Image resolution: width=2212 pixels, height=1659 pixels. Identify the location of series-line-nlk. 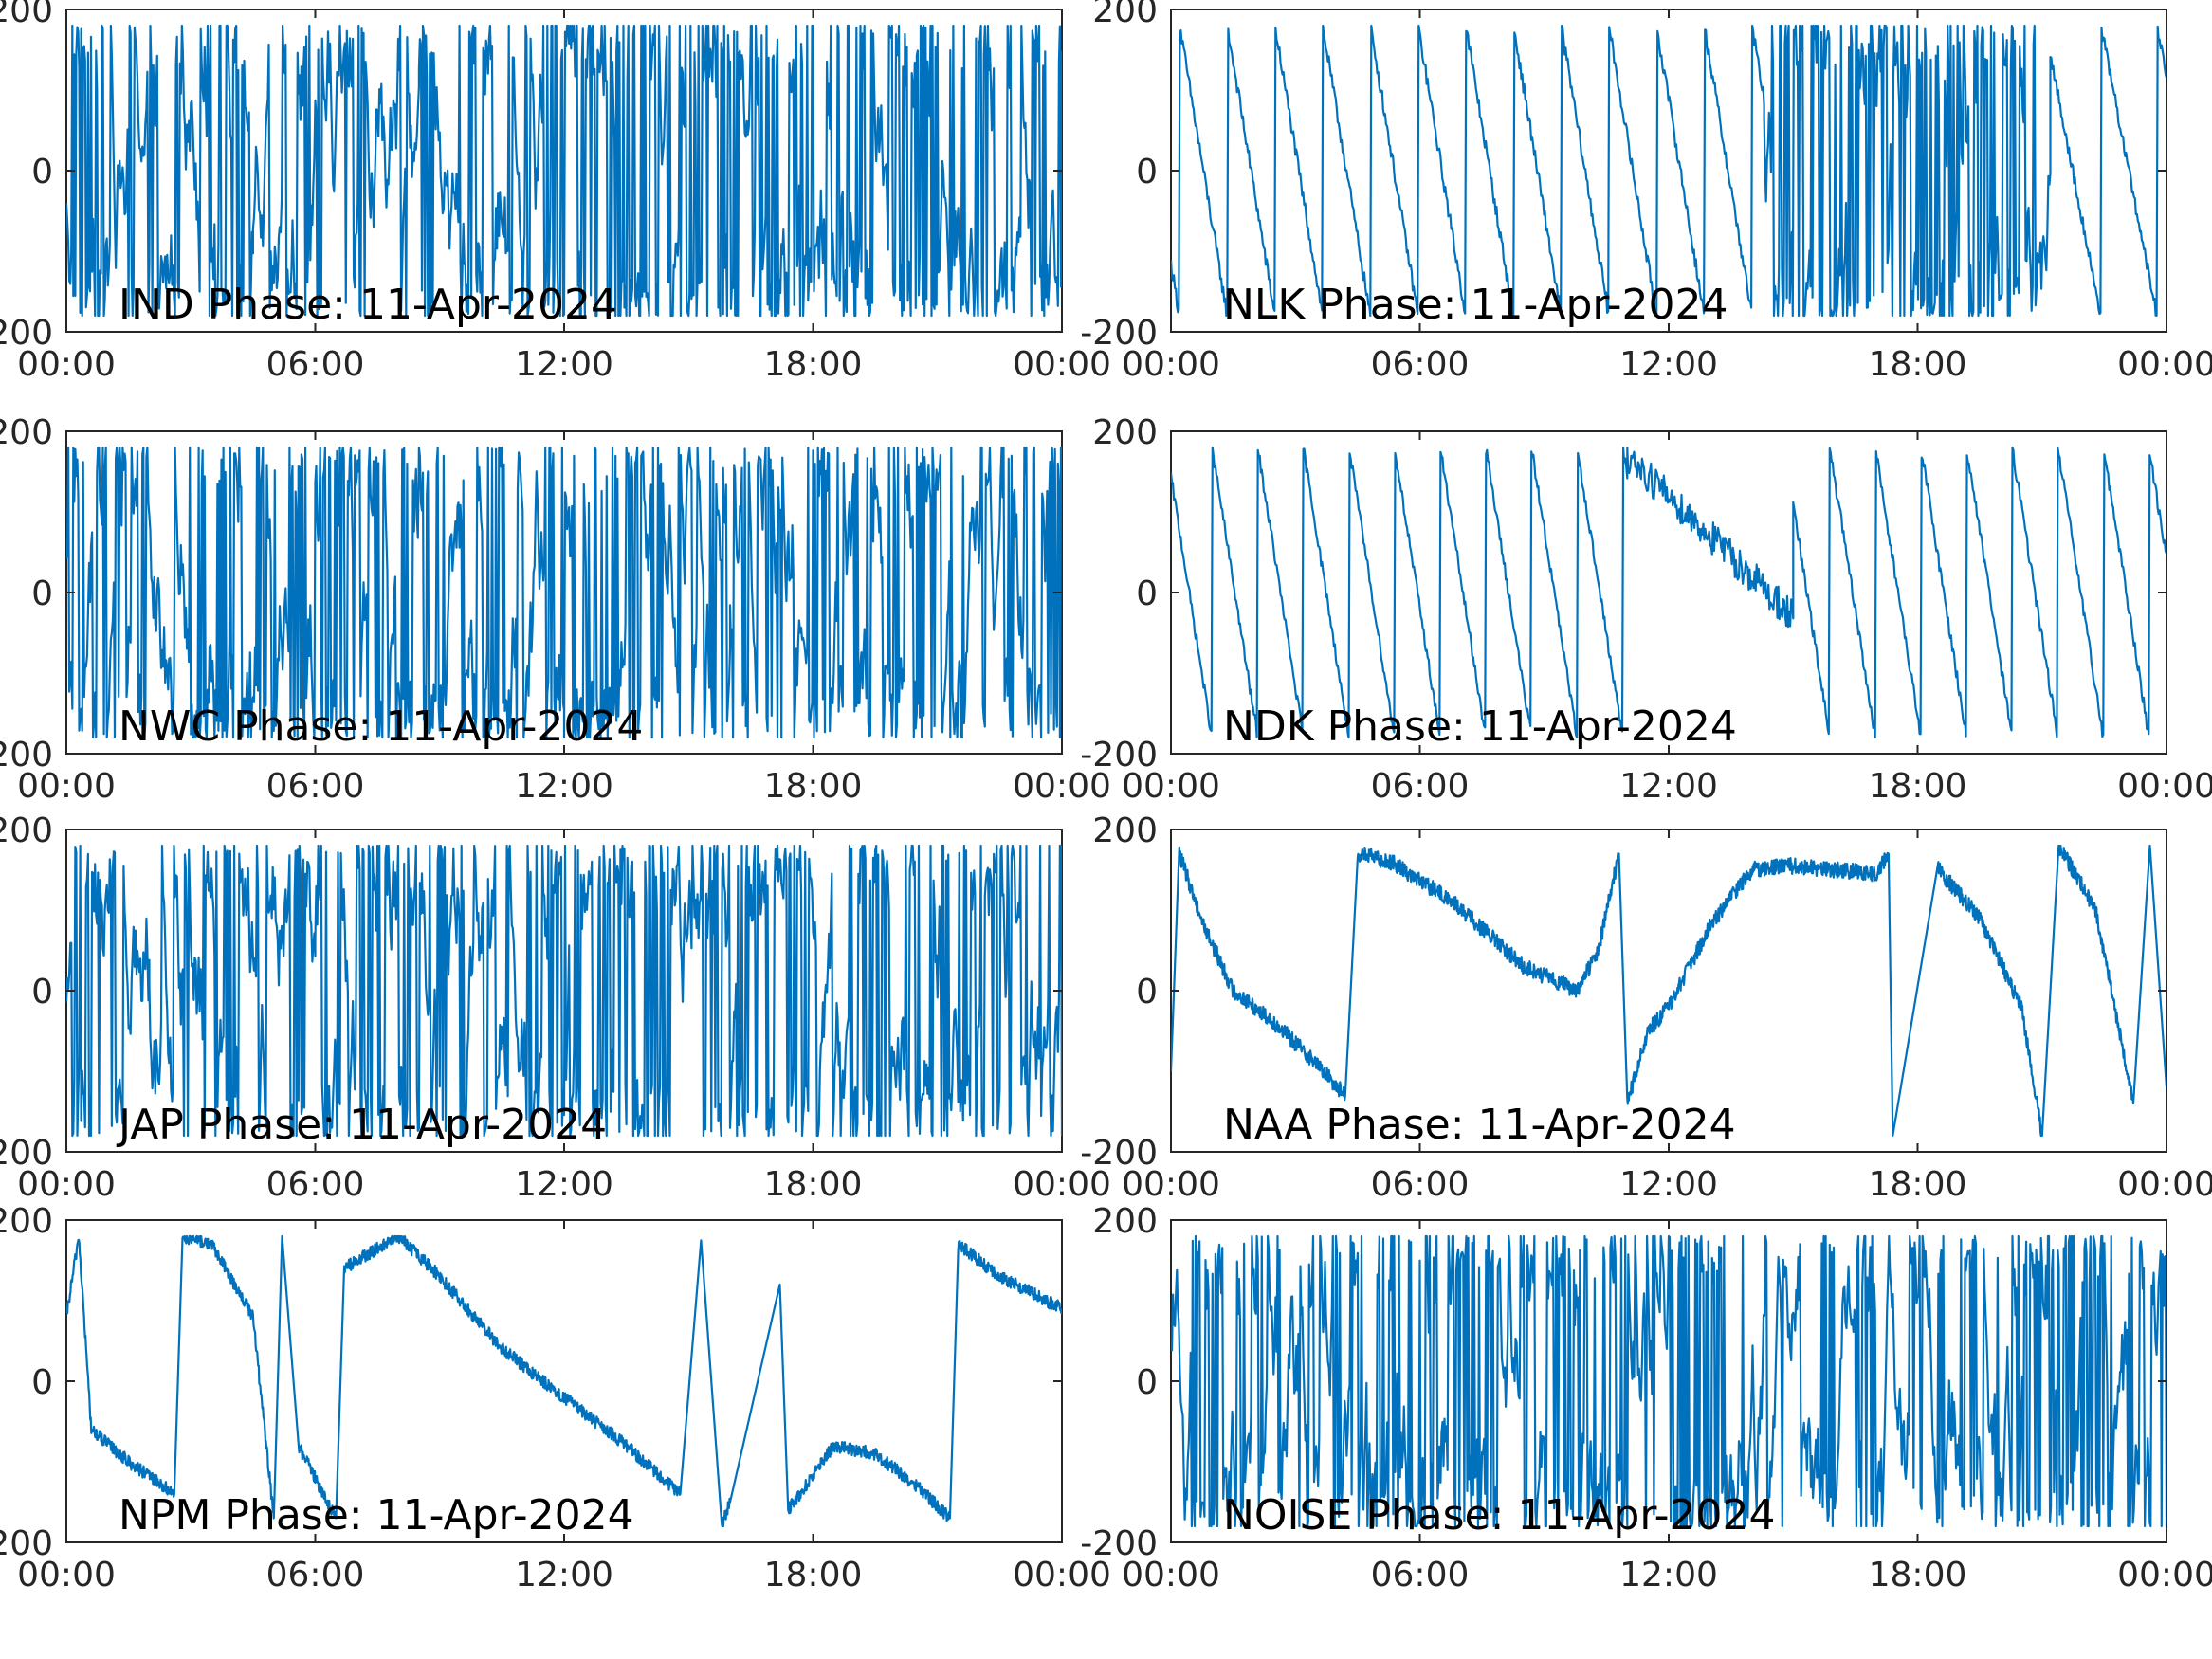
(1668, 171).